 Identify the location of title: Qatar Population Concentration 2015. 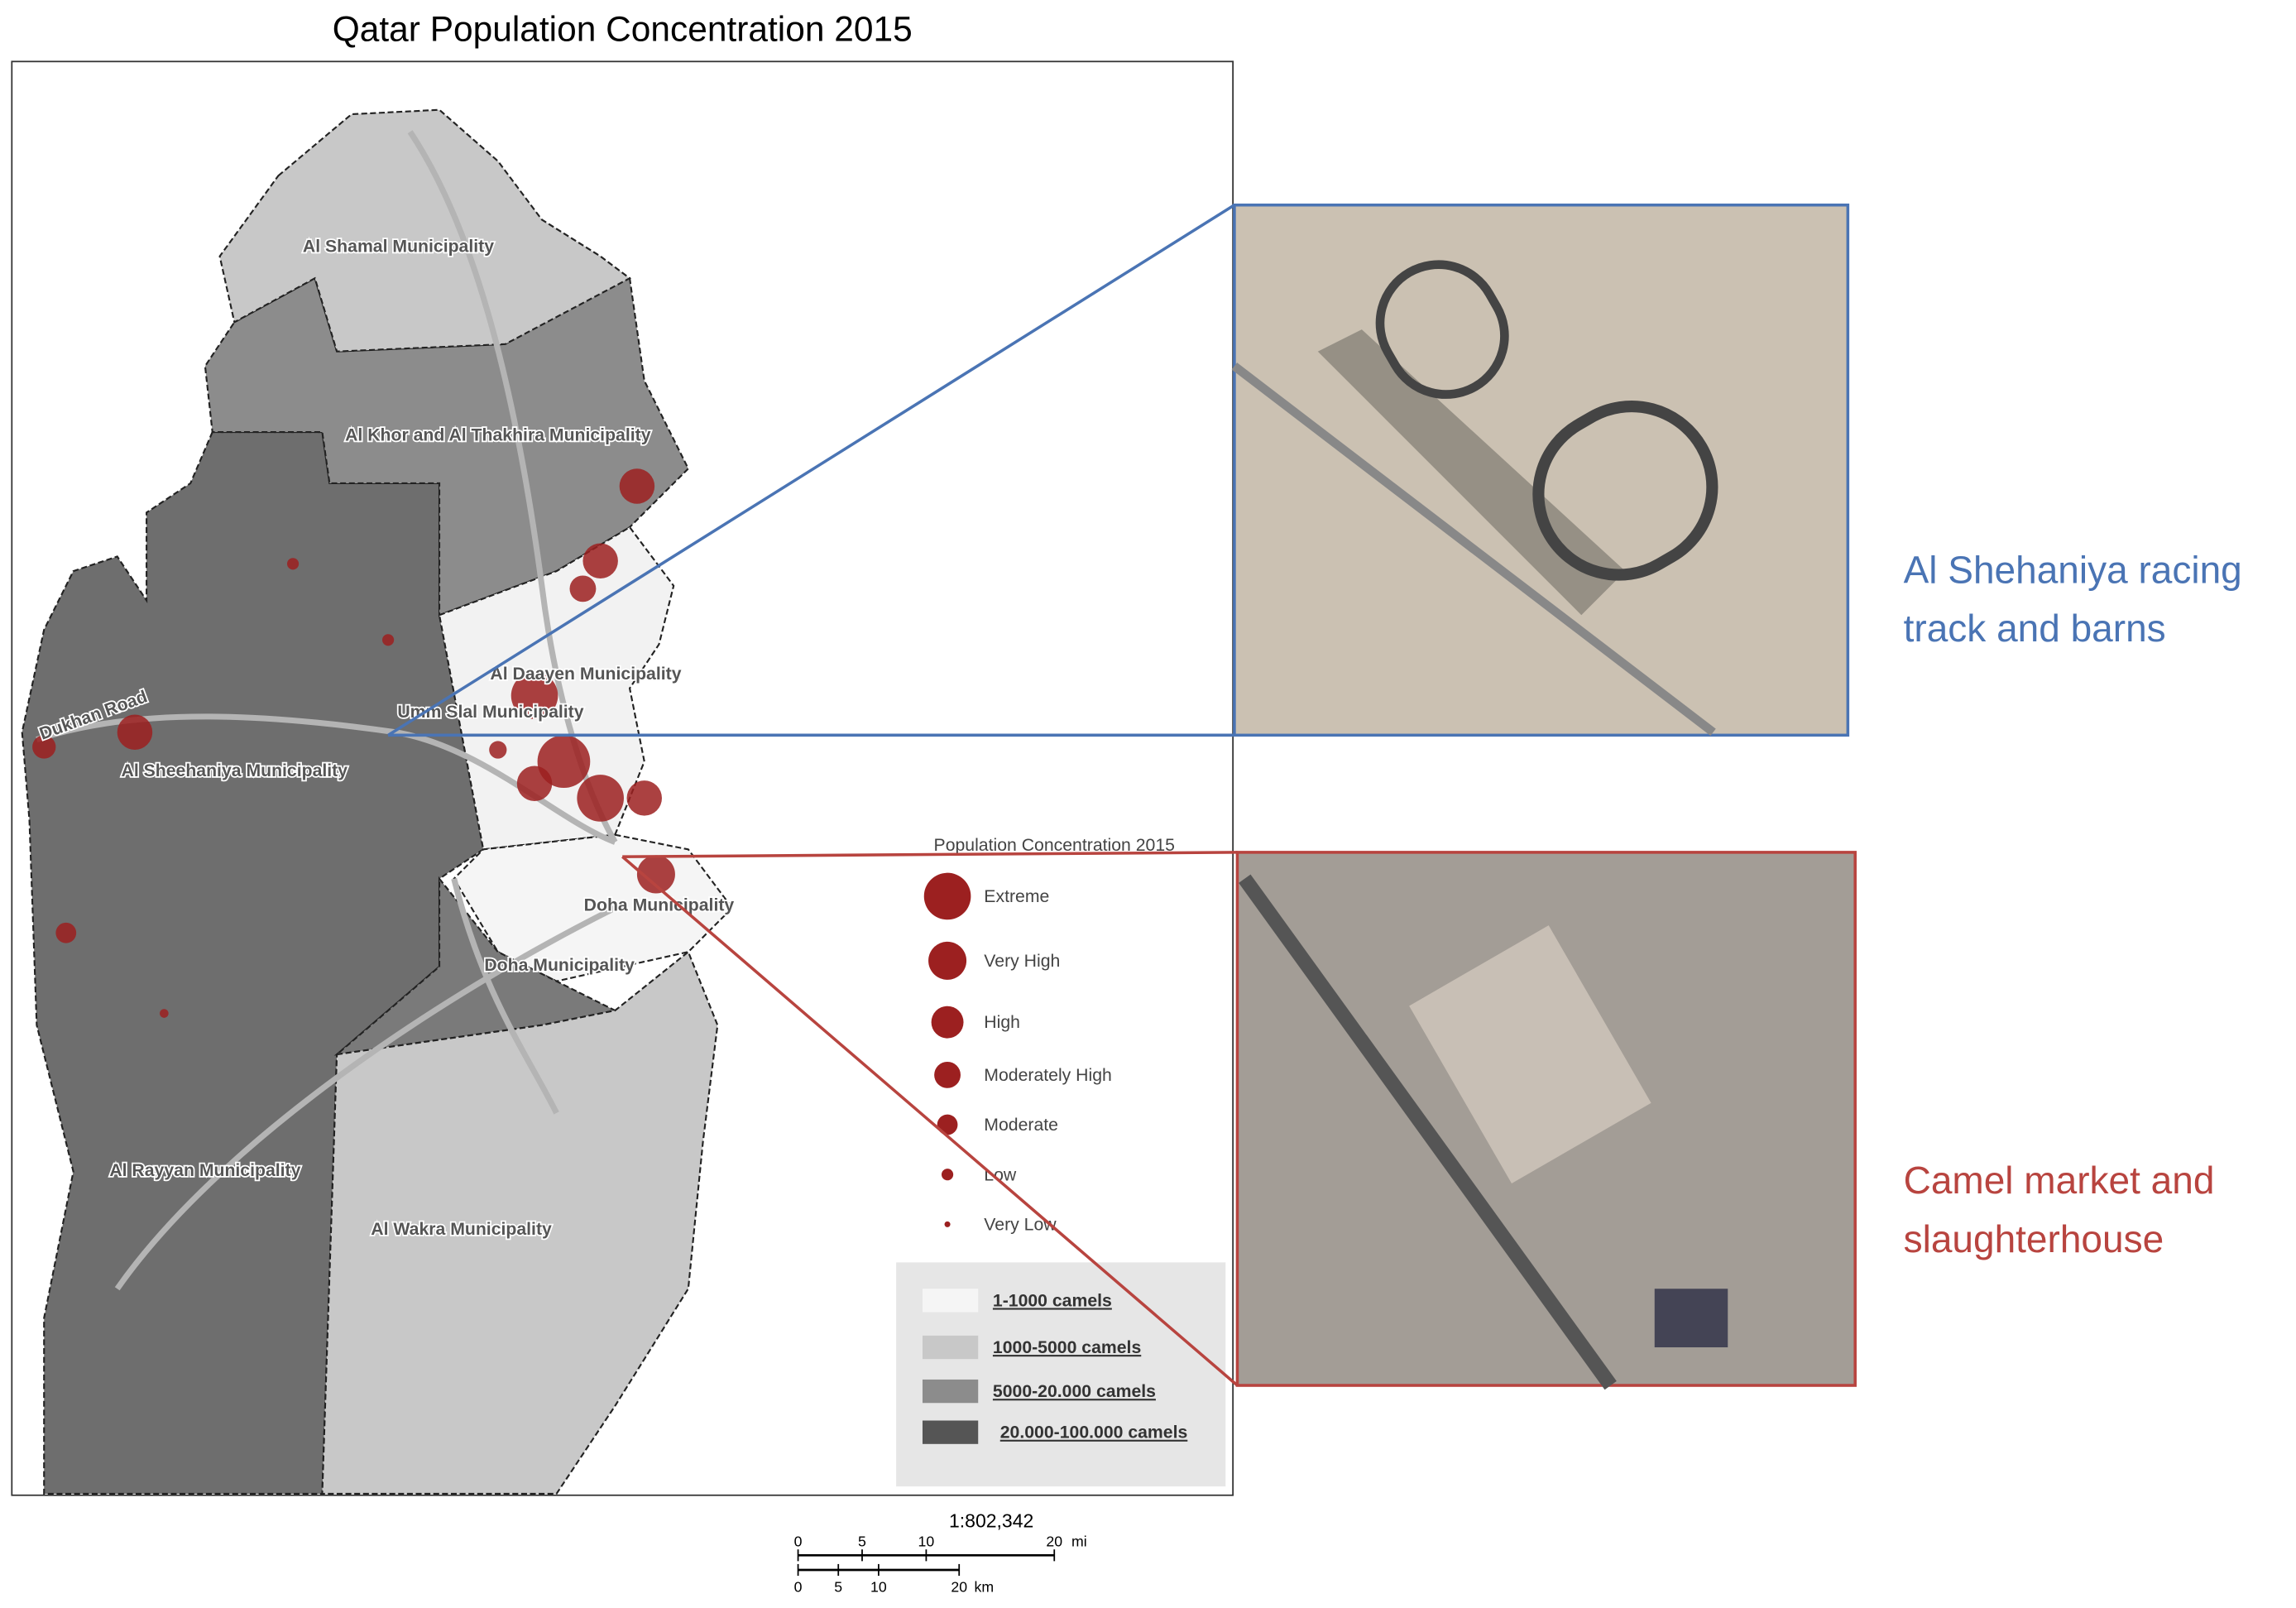
(623, 29).